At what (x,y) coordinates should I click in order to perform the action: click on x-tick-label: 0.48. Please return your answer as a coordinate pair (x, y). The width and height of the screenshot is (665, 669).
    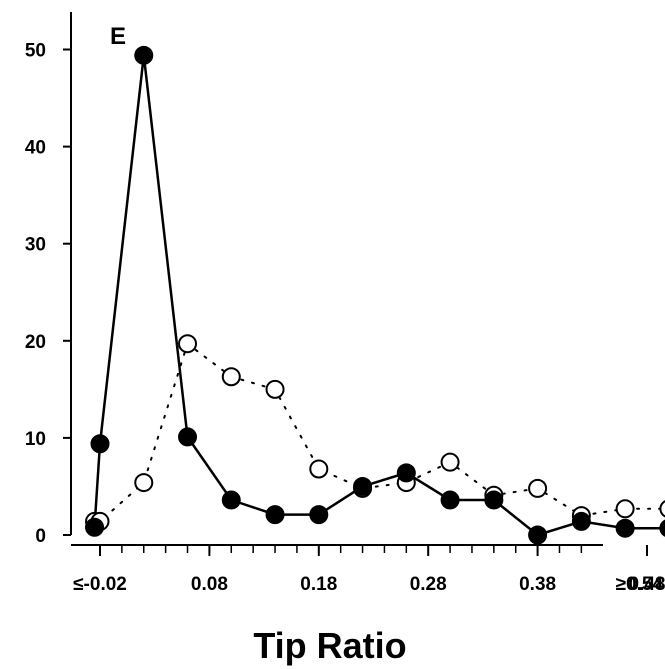
    Looking at the image, I should click on (647, 584).